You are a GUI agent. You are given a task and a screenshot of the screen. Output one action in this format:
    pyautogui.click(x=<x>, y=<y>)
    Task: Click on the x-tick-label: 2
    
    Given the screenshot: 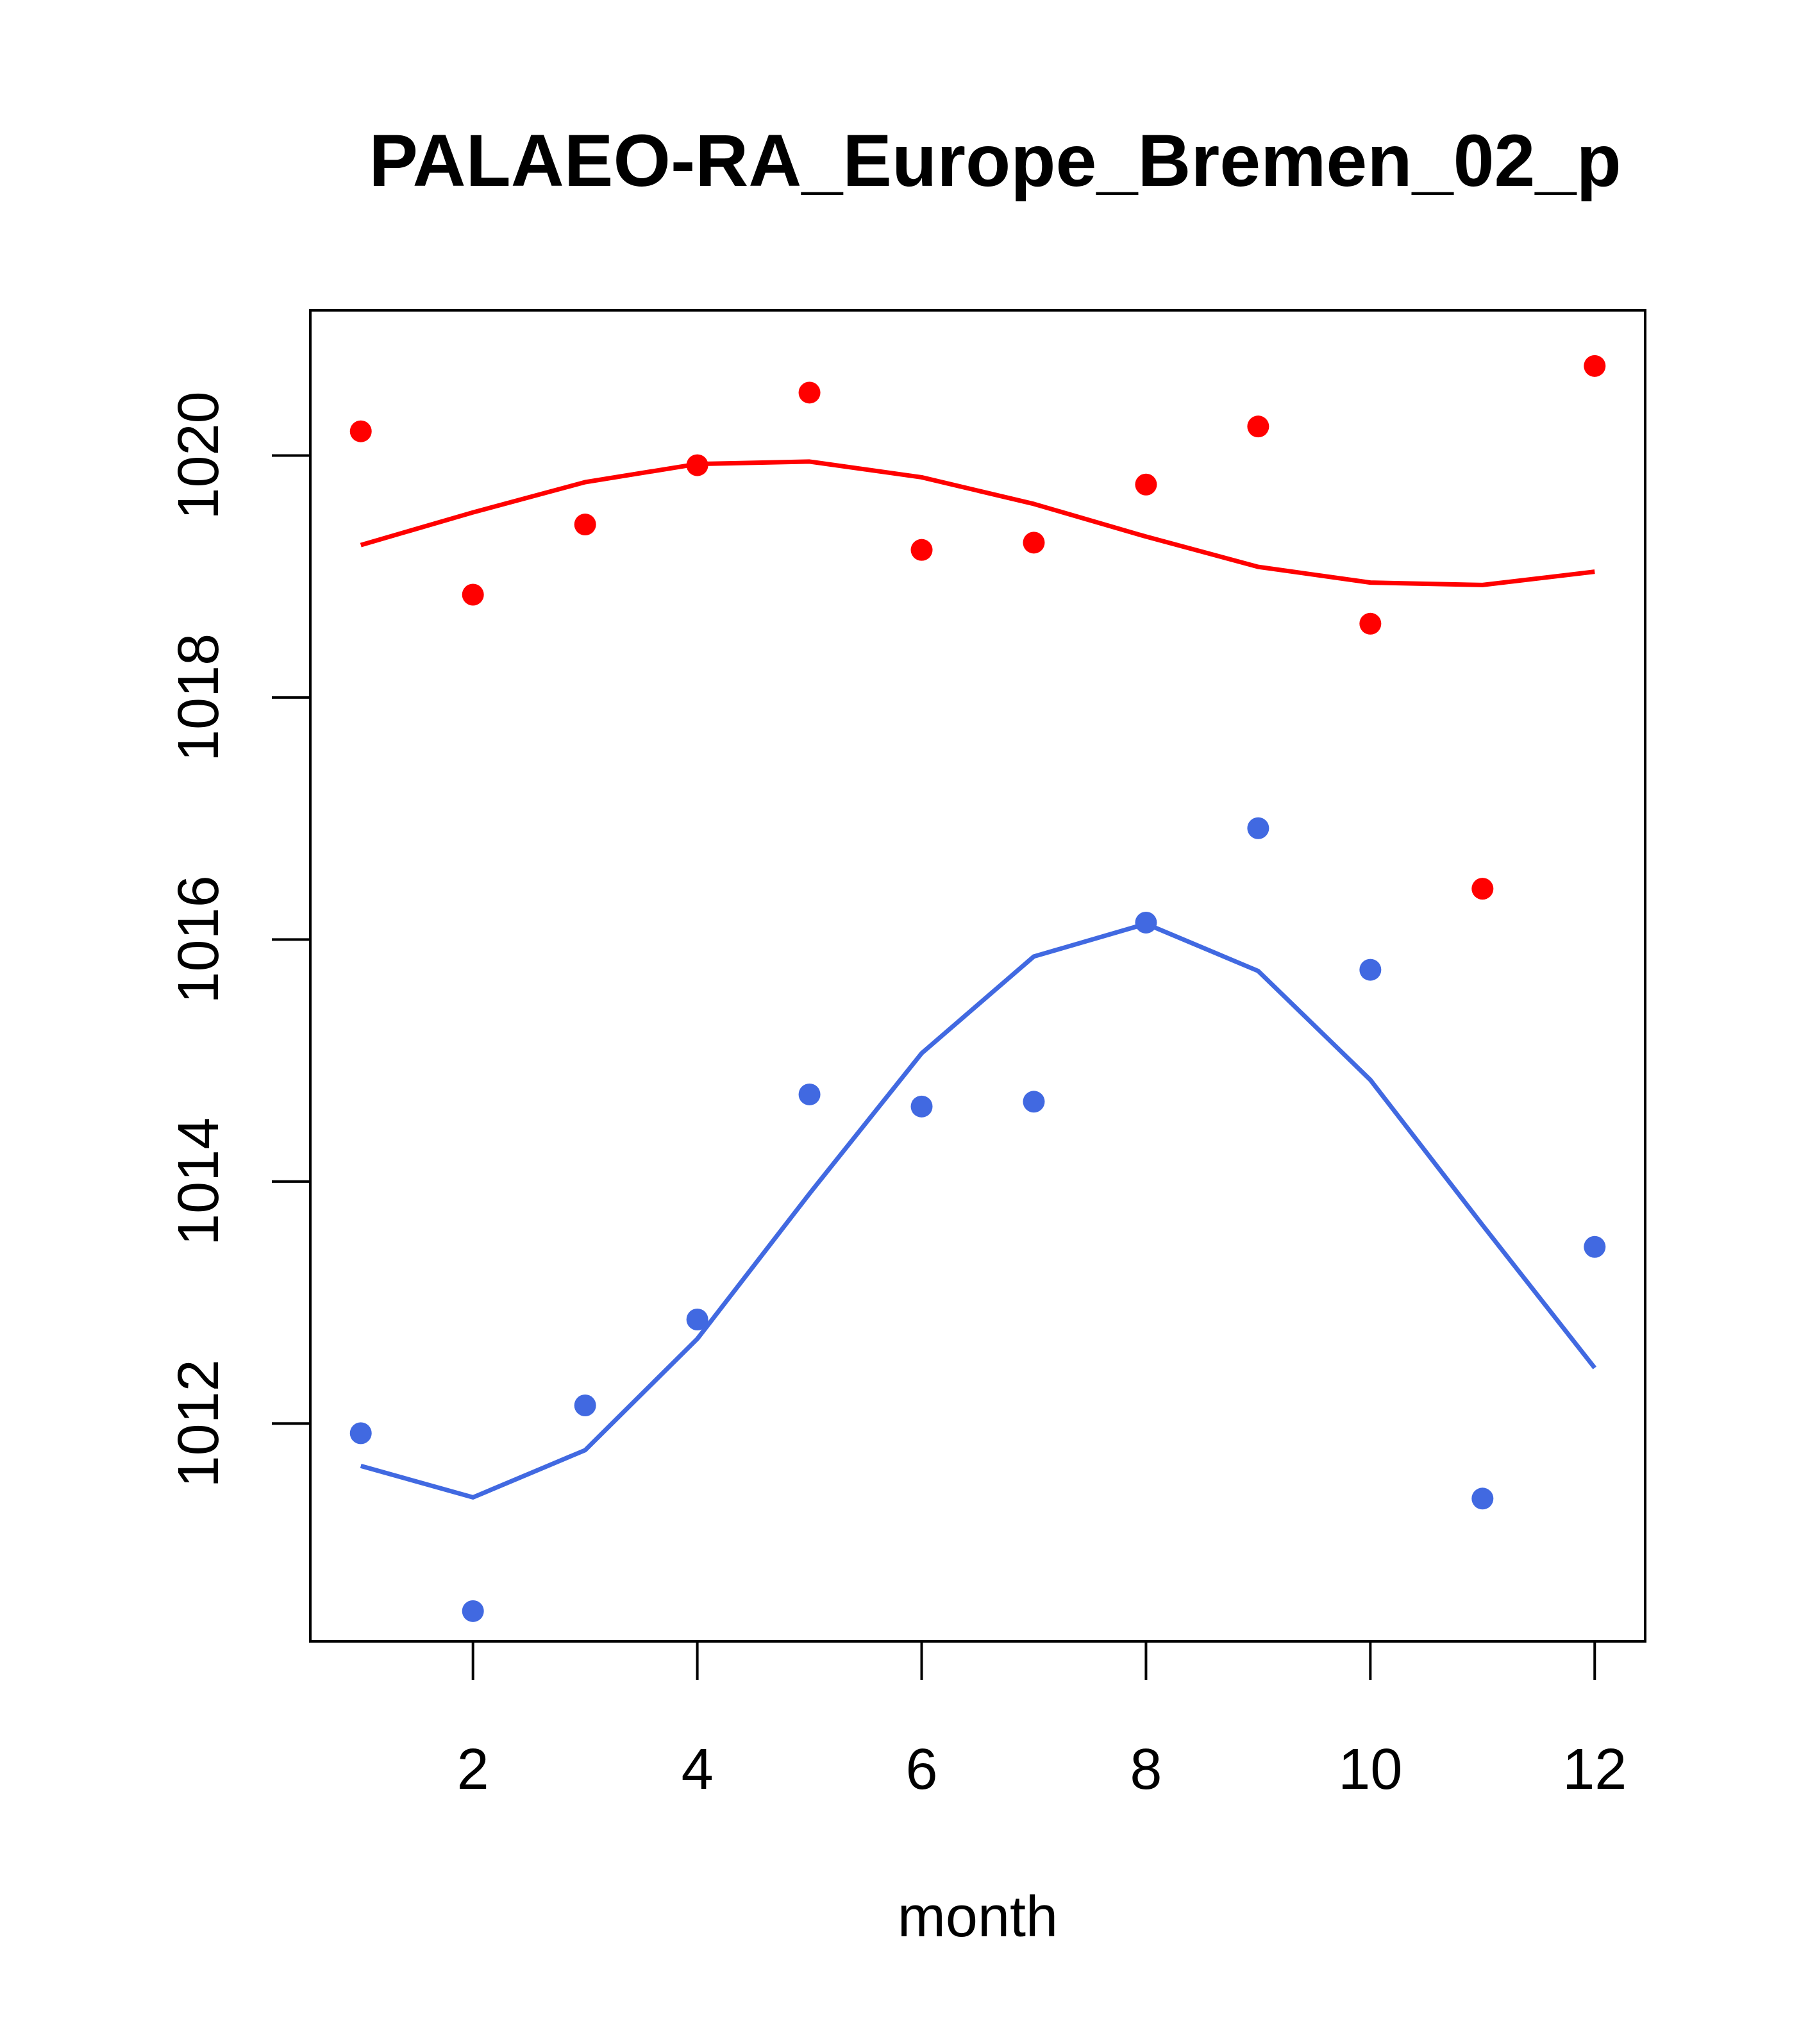 What is the action you would take?
    pyautogui.click(x=473, y=1770)
    